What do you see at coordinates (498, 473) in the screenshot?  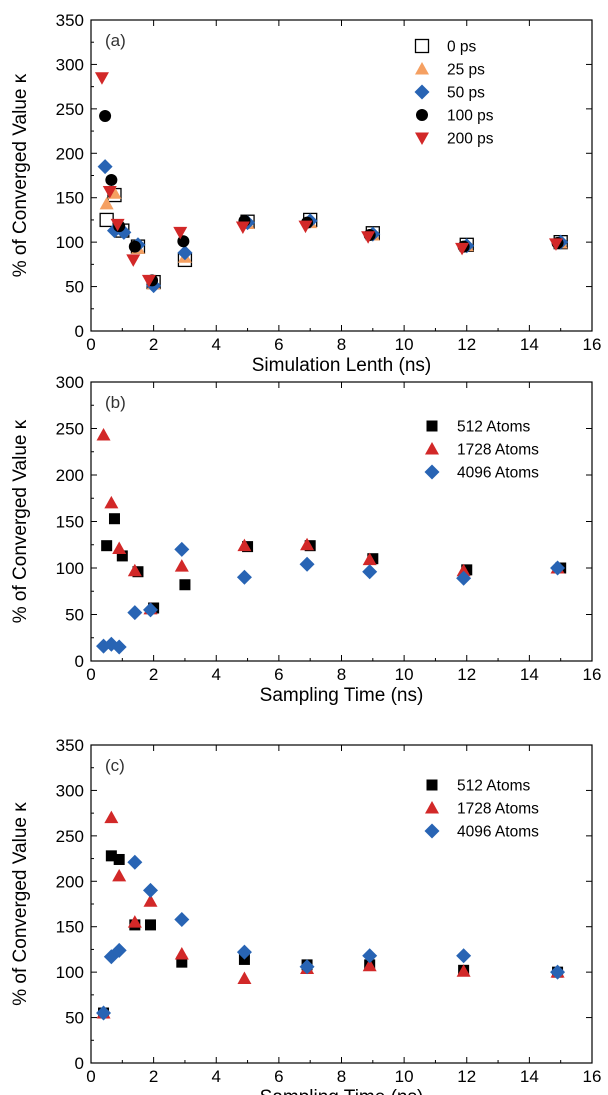 I see `legend-label: 4096 Atoms` at bounding box center [498, 473].